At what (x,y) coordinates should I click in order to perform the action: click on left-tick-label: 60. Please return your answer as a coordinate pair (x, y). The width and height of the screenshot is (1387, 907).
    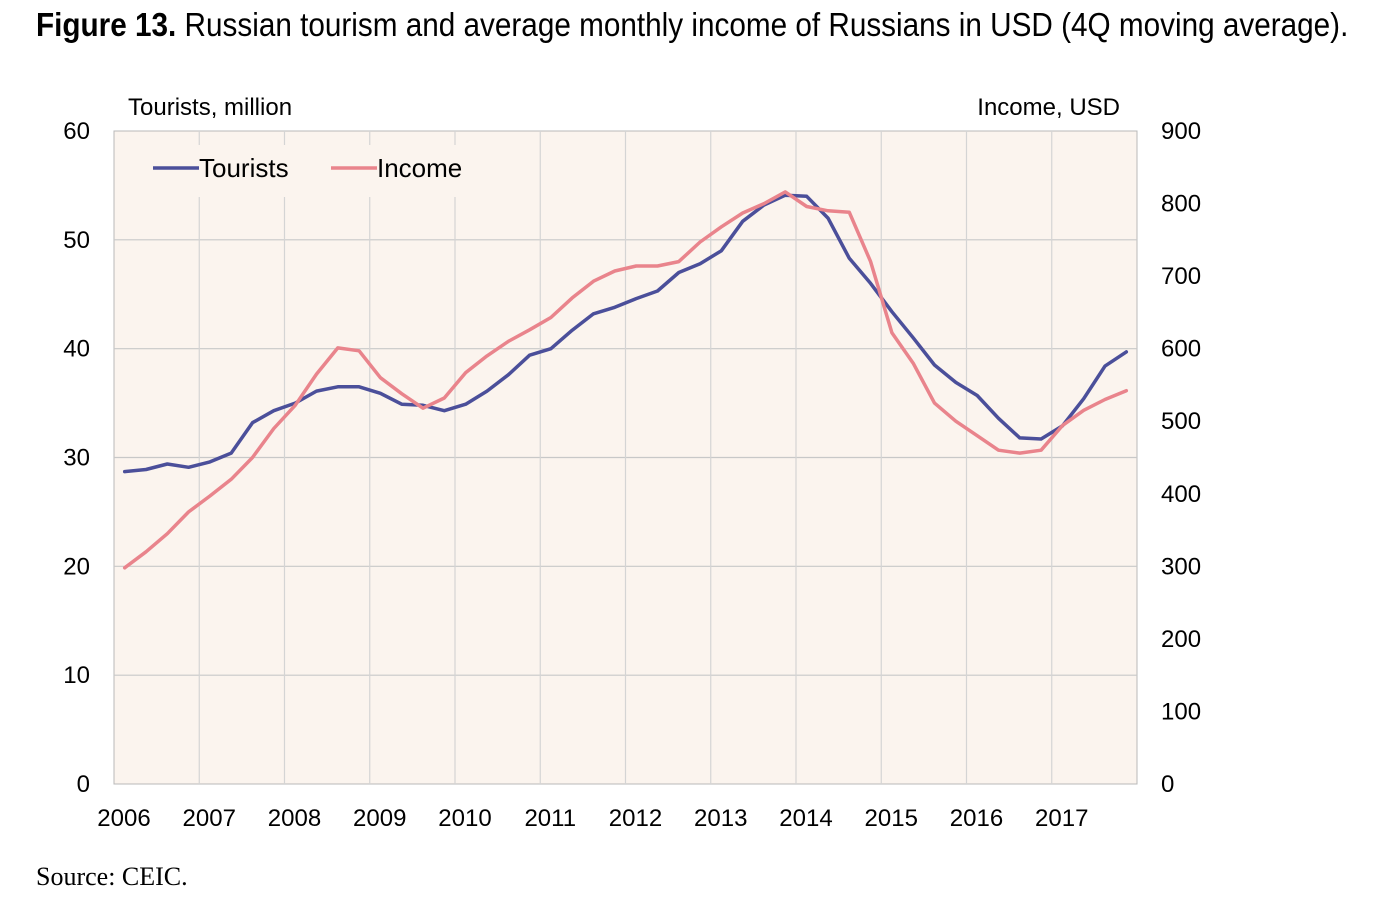
    Looking at the image, I should click on (76, 131).